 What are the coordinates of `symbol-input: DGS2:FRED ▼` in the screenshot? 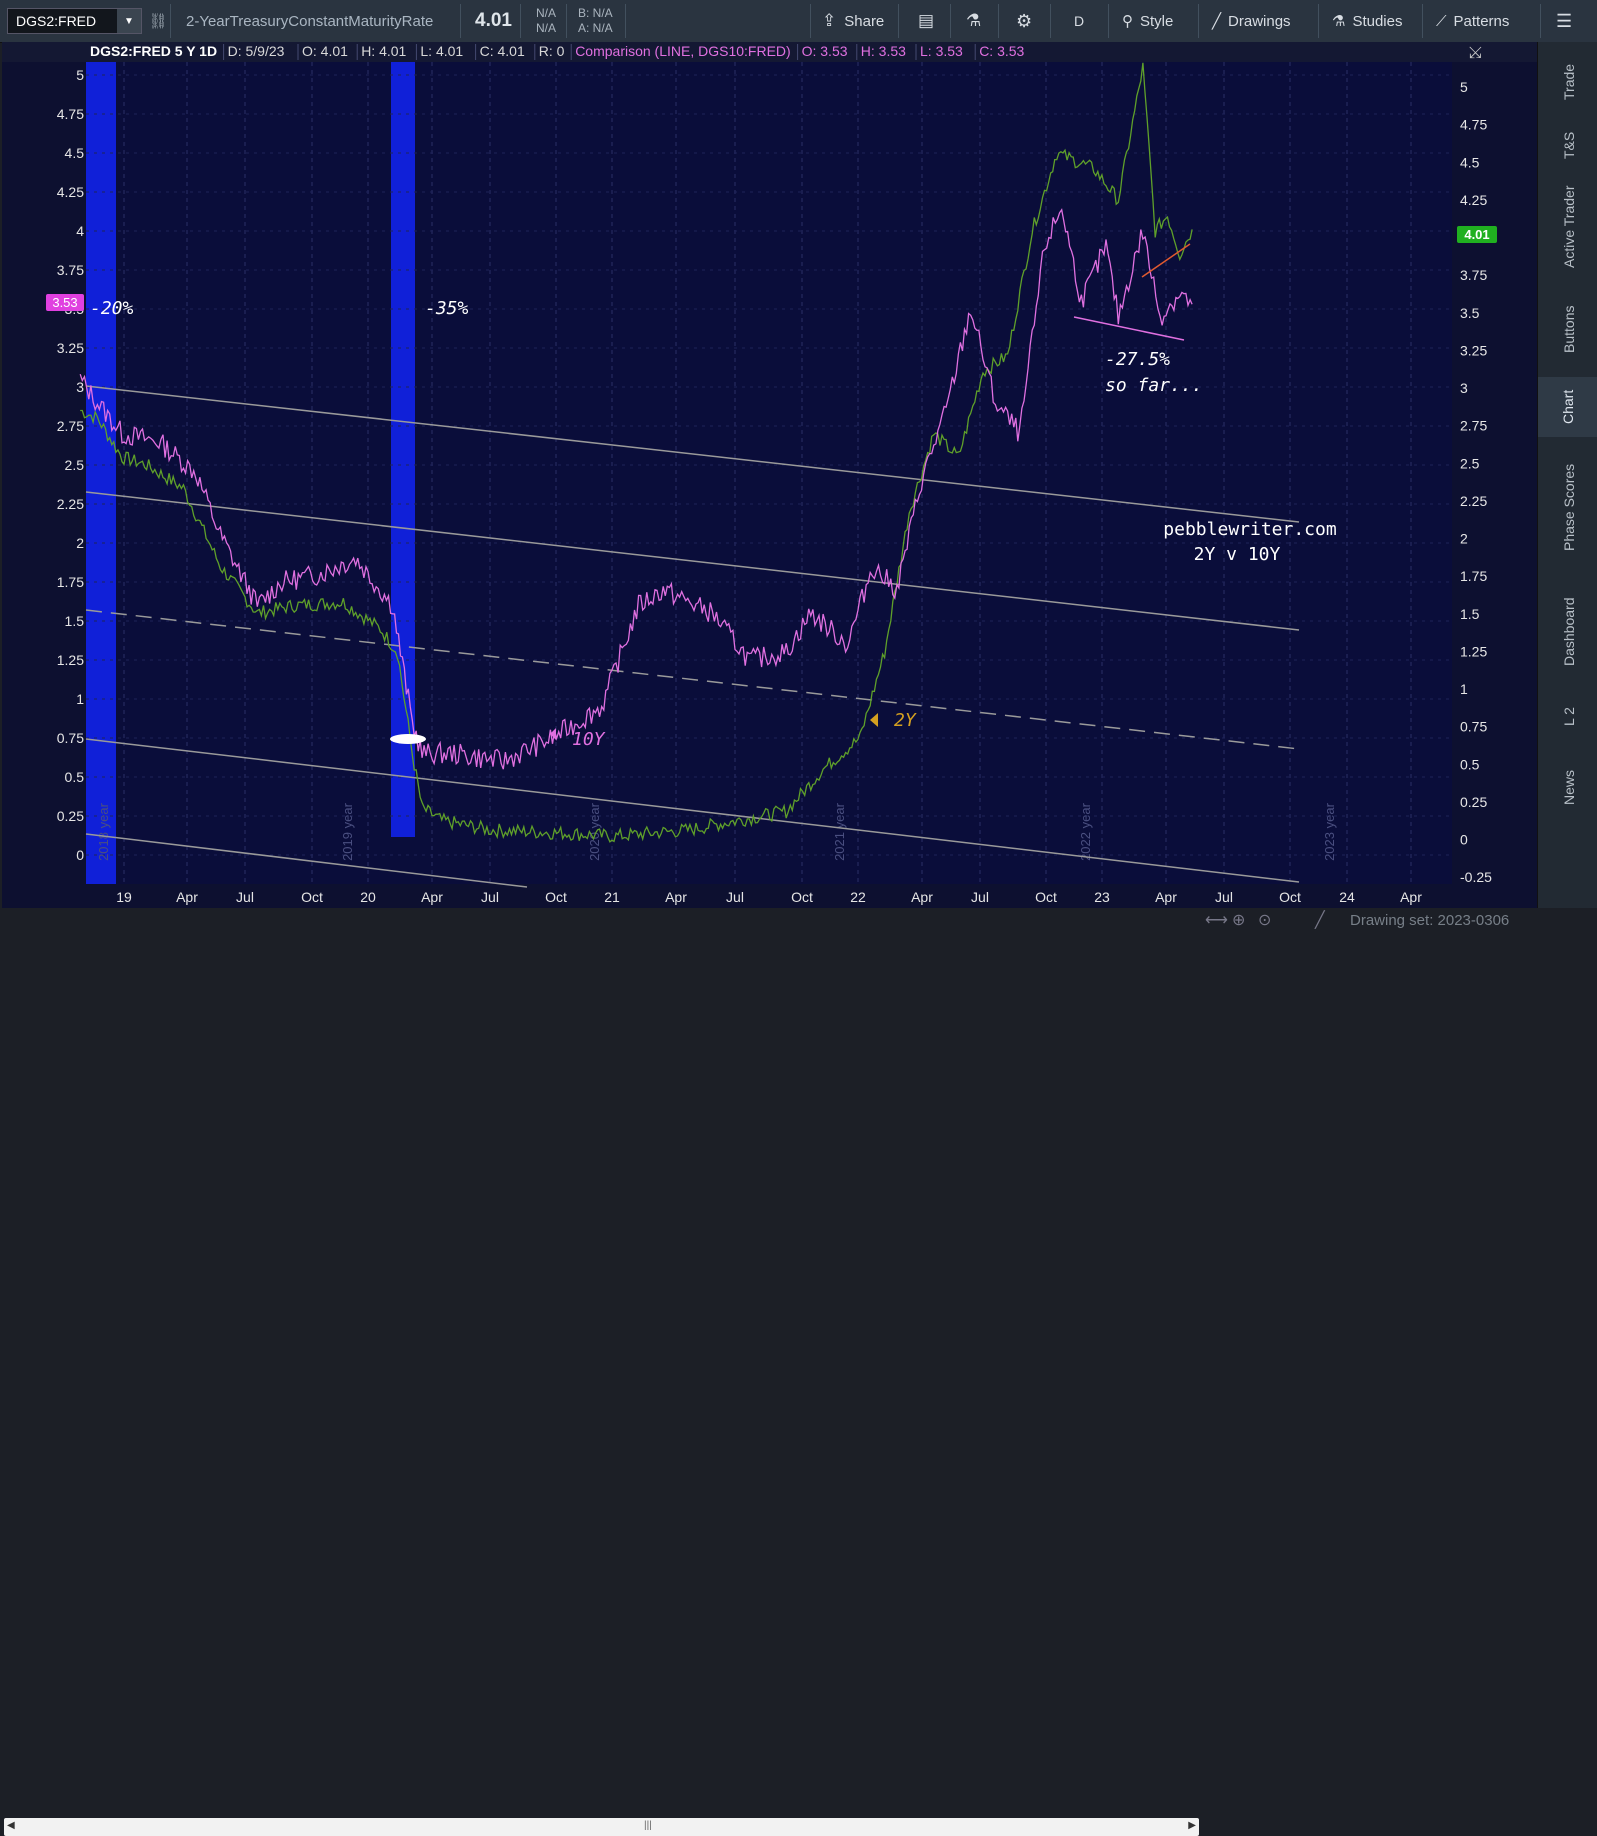 It's located at (74, 21).